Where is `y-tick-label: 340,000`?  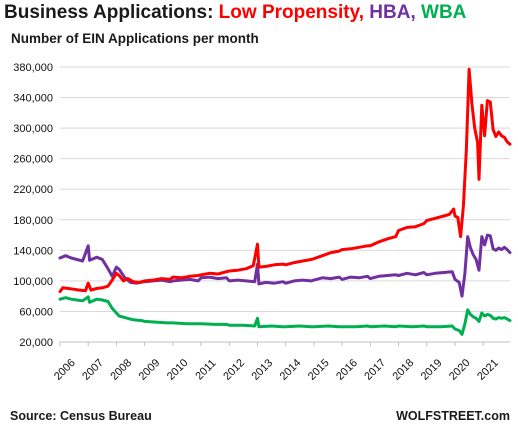
y-tick-label: 340,000 is located at coordinates (33, 99).